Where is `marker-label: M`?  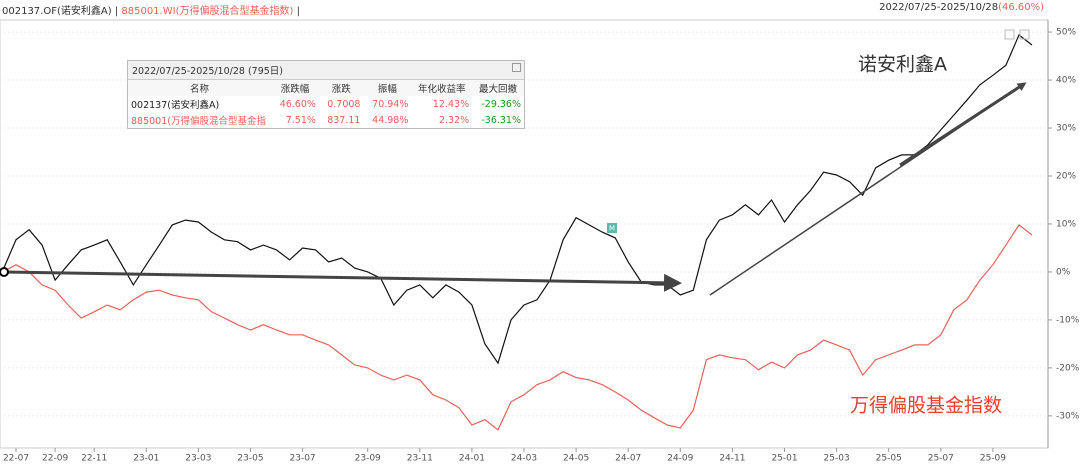
marker-label: M is located at coordinates (612, 229).